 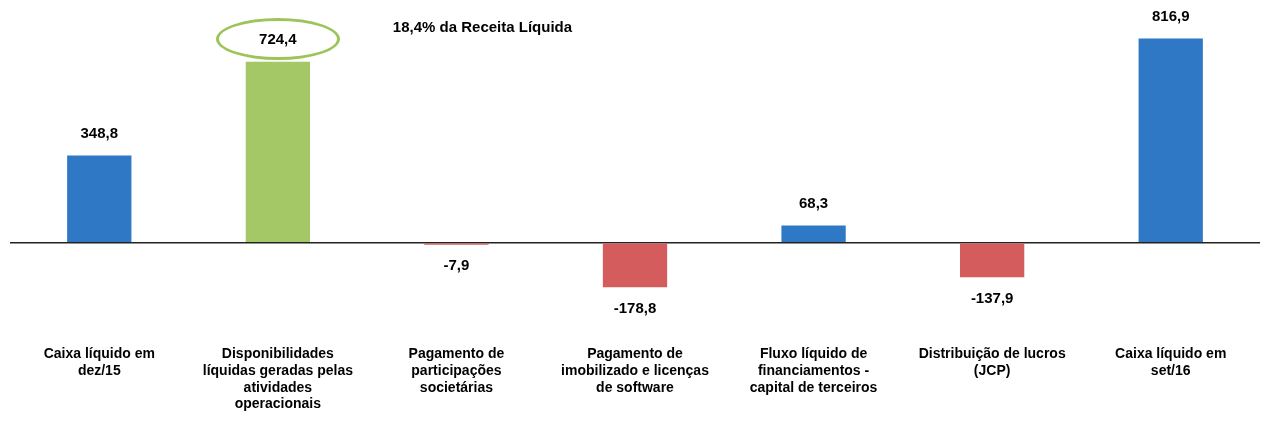 What do you see at coordinates (1171, 361) in the screenshot?
I see `x-tick-label: Caixa líquido em set/16` at bounding box center [1171, 361].